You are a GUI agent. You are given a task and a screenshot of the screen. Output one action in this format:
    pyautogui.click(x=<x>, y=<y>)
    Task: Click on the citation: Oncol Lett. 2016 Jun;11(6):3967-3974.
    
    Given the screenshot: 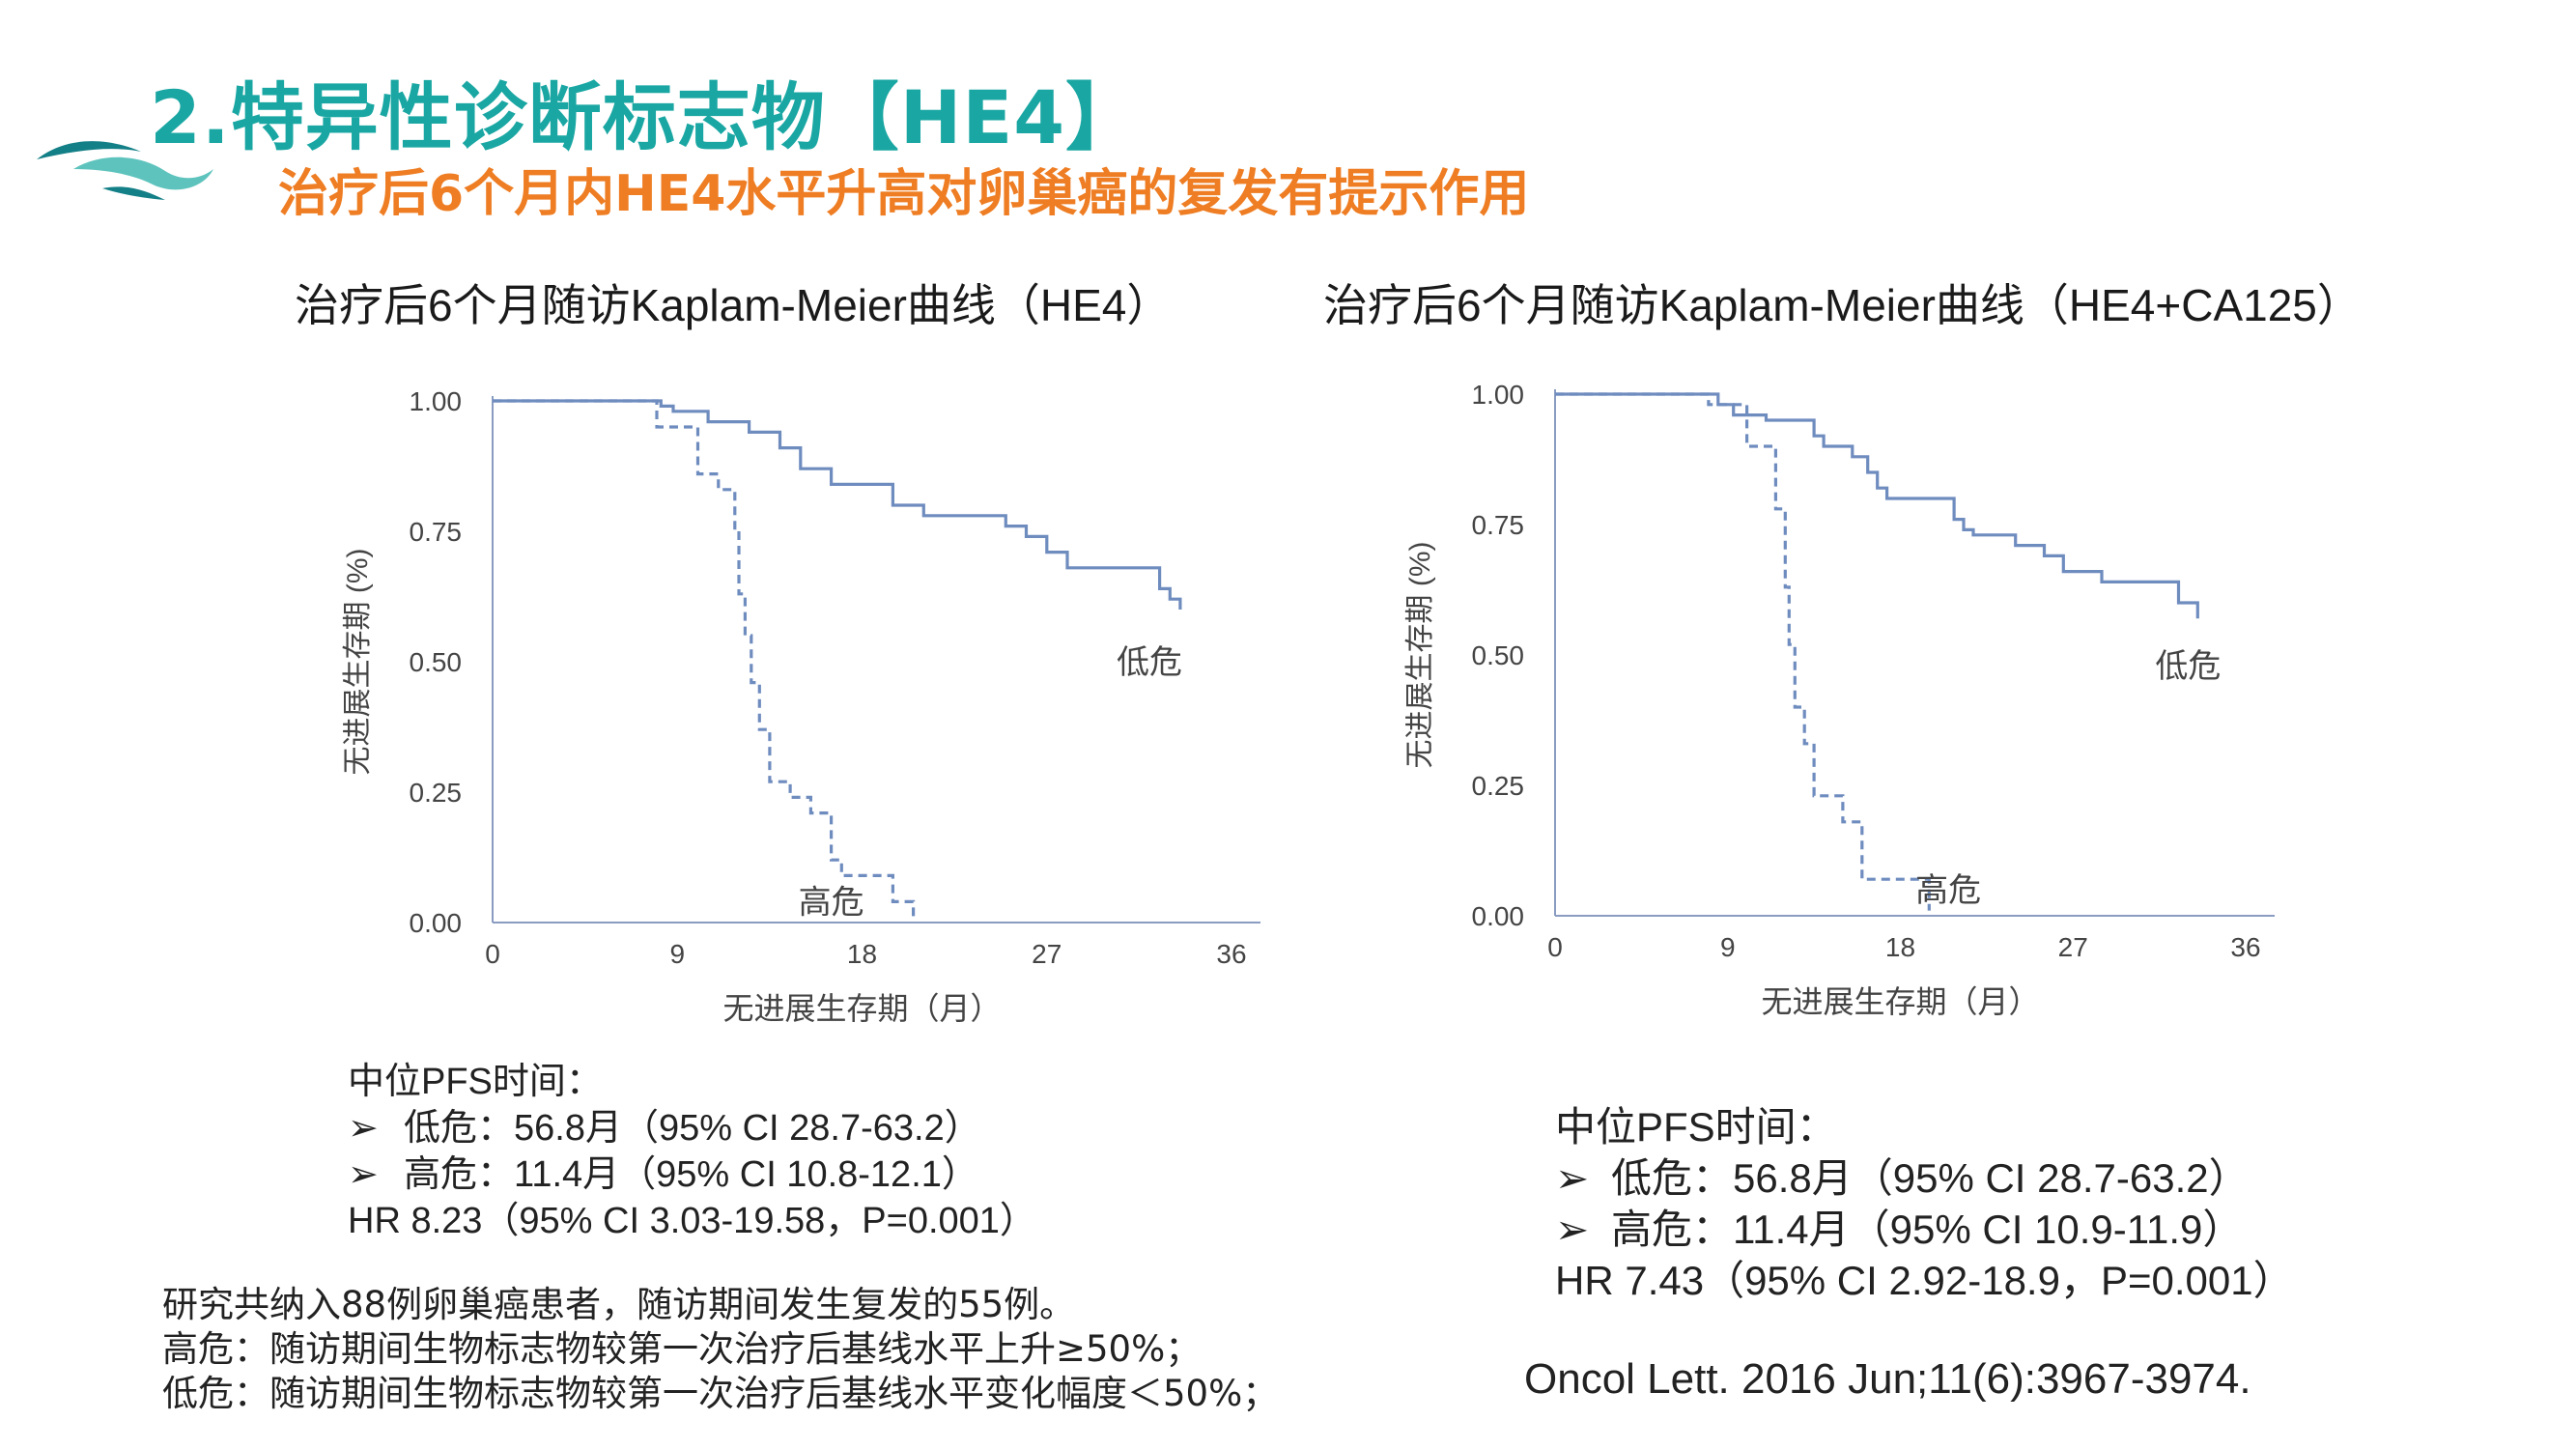 What is the action you would take?
    pyautogui.click(x=1887, y=1379)
    